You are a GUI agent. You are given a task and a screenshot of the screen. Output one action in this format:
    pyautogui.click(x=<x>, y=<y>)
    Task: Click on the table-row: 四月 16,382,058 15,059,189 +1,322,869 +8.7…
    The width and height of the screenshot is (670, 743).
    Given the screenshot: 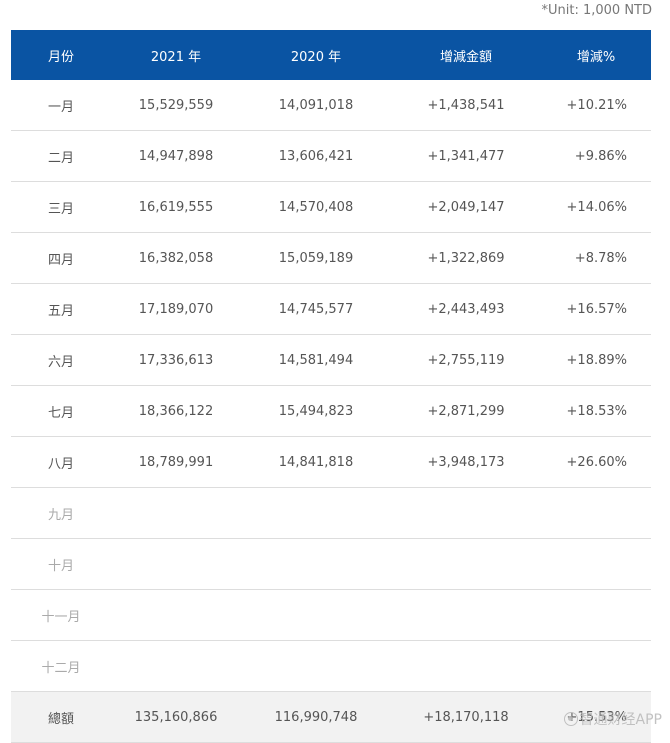 What is the action you would take?
    pyautogui.click(x=331, y=258)
    